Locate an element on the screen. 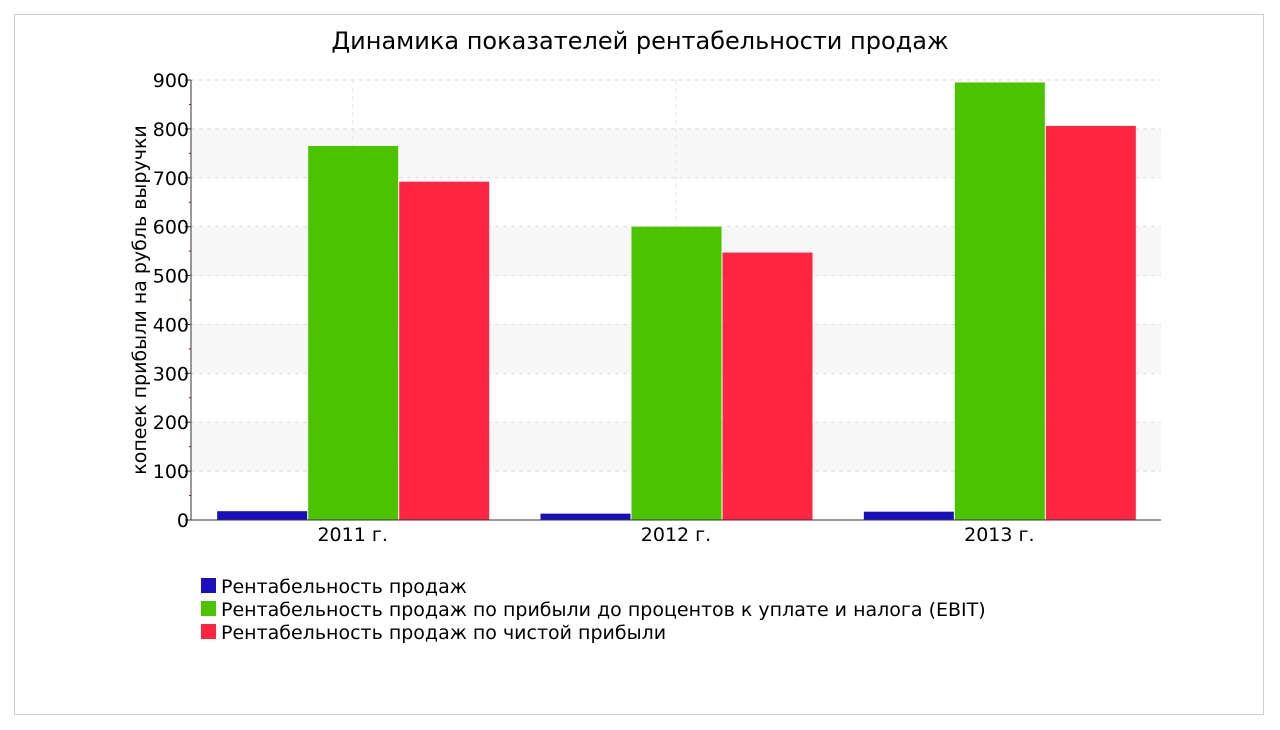  y-tick-label: 200 is located at coordinates (171, 423).